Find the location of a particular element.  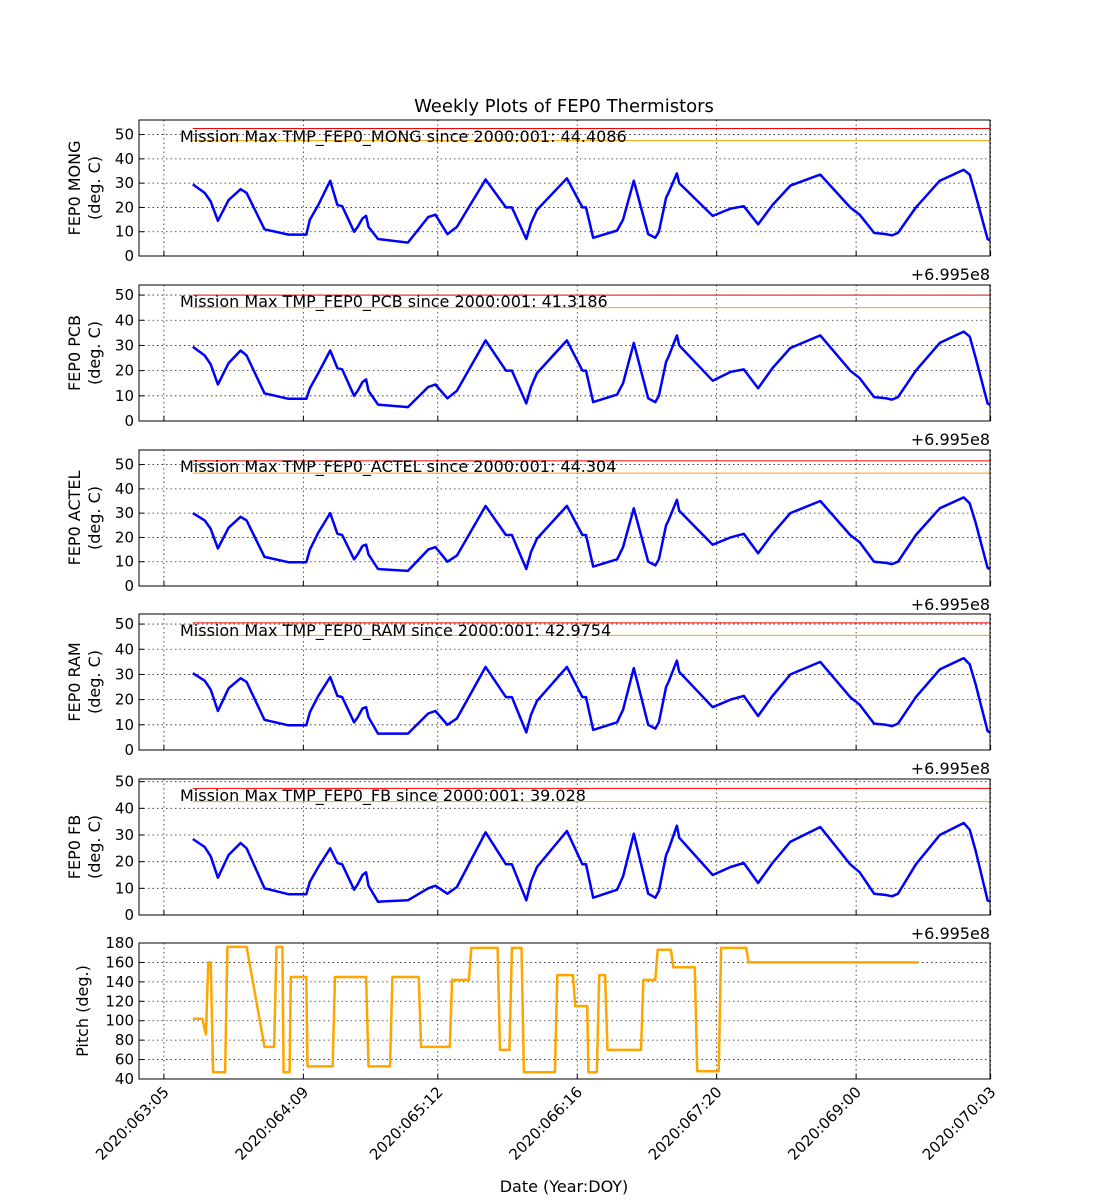

y-axis-label: FEP0 MONG is located at coordinates (74, 188).